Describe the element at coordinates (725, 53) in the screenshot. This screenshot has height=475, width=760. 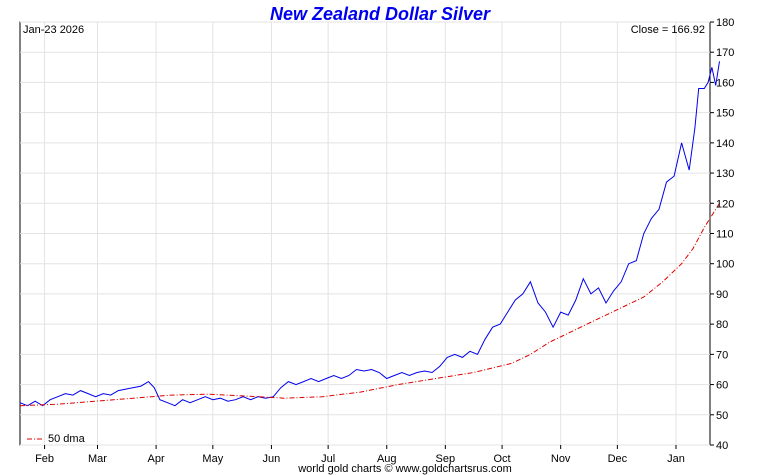
I see `y-tick-label: 170` at that location.